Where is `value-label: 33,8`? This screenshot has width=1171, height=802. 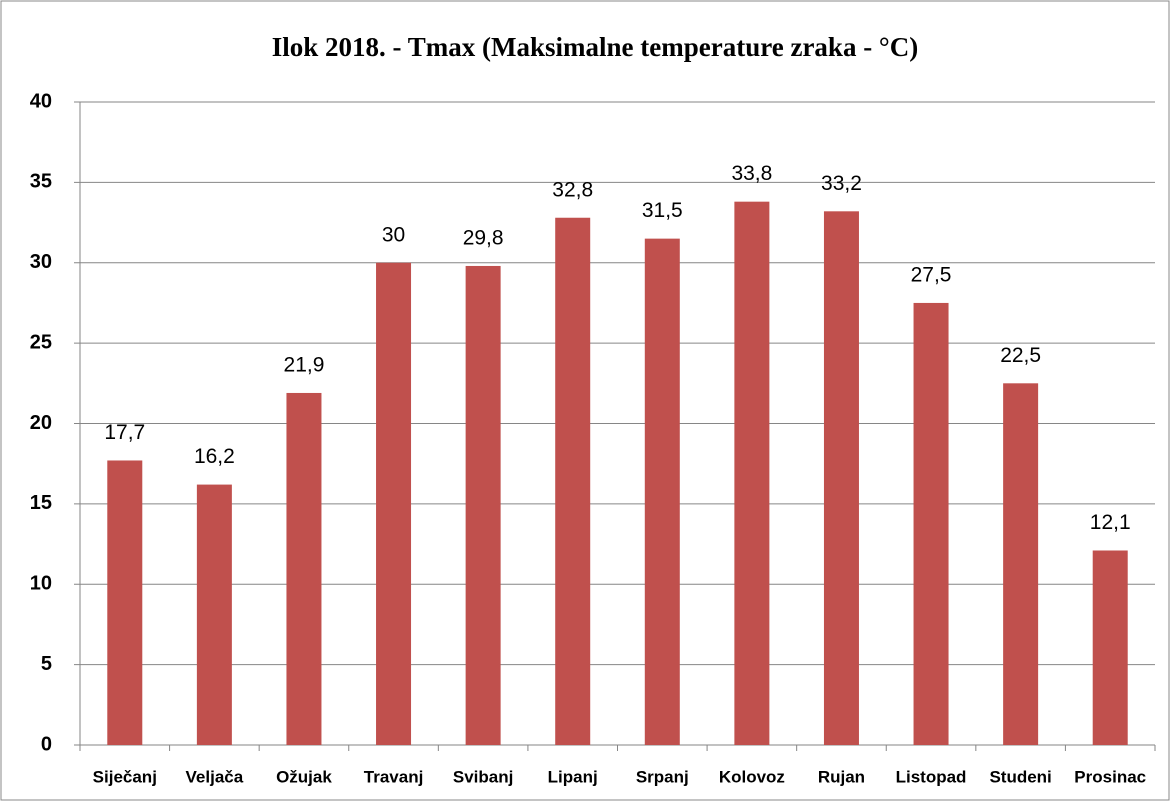 value-label: 33,8 is located at coordinates (751, 173).